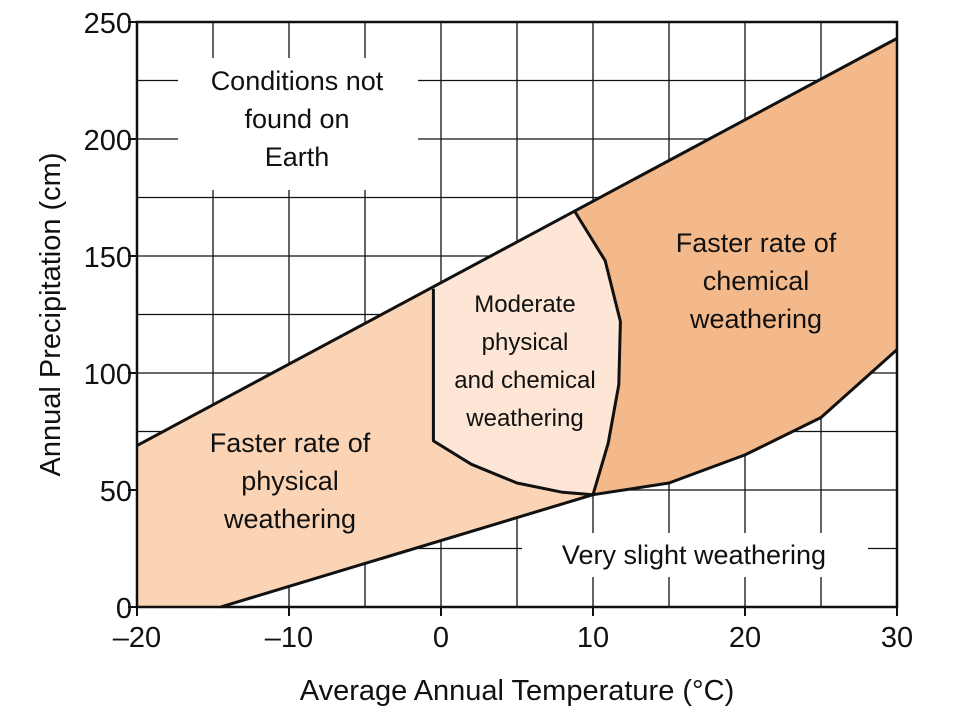  What do you see at coordinates (441, 638) in the screenshot?
I see `x-tick-label: 0` at bounding box center [441, 638].